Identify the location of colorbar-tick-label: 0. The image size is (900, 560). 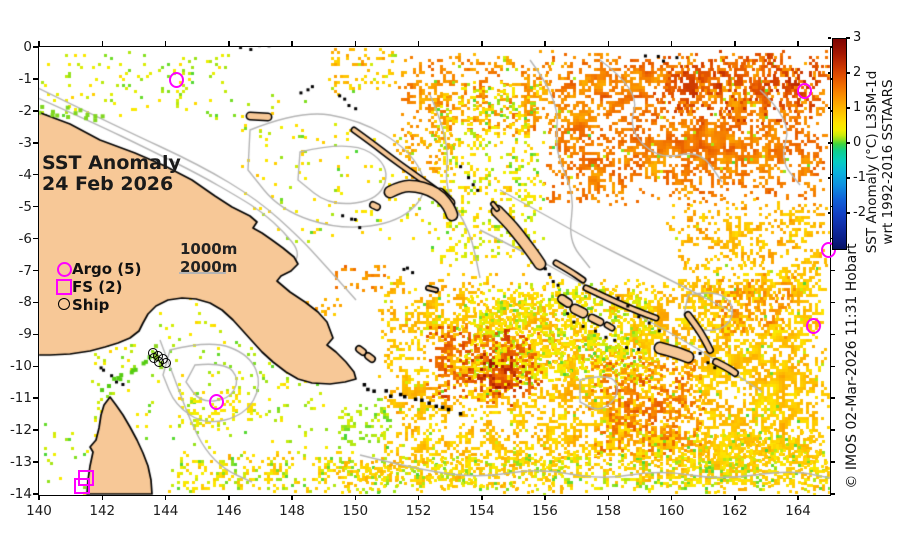
(857, 142).